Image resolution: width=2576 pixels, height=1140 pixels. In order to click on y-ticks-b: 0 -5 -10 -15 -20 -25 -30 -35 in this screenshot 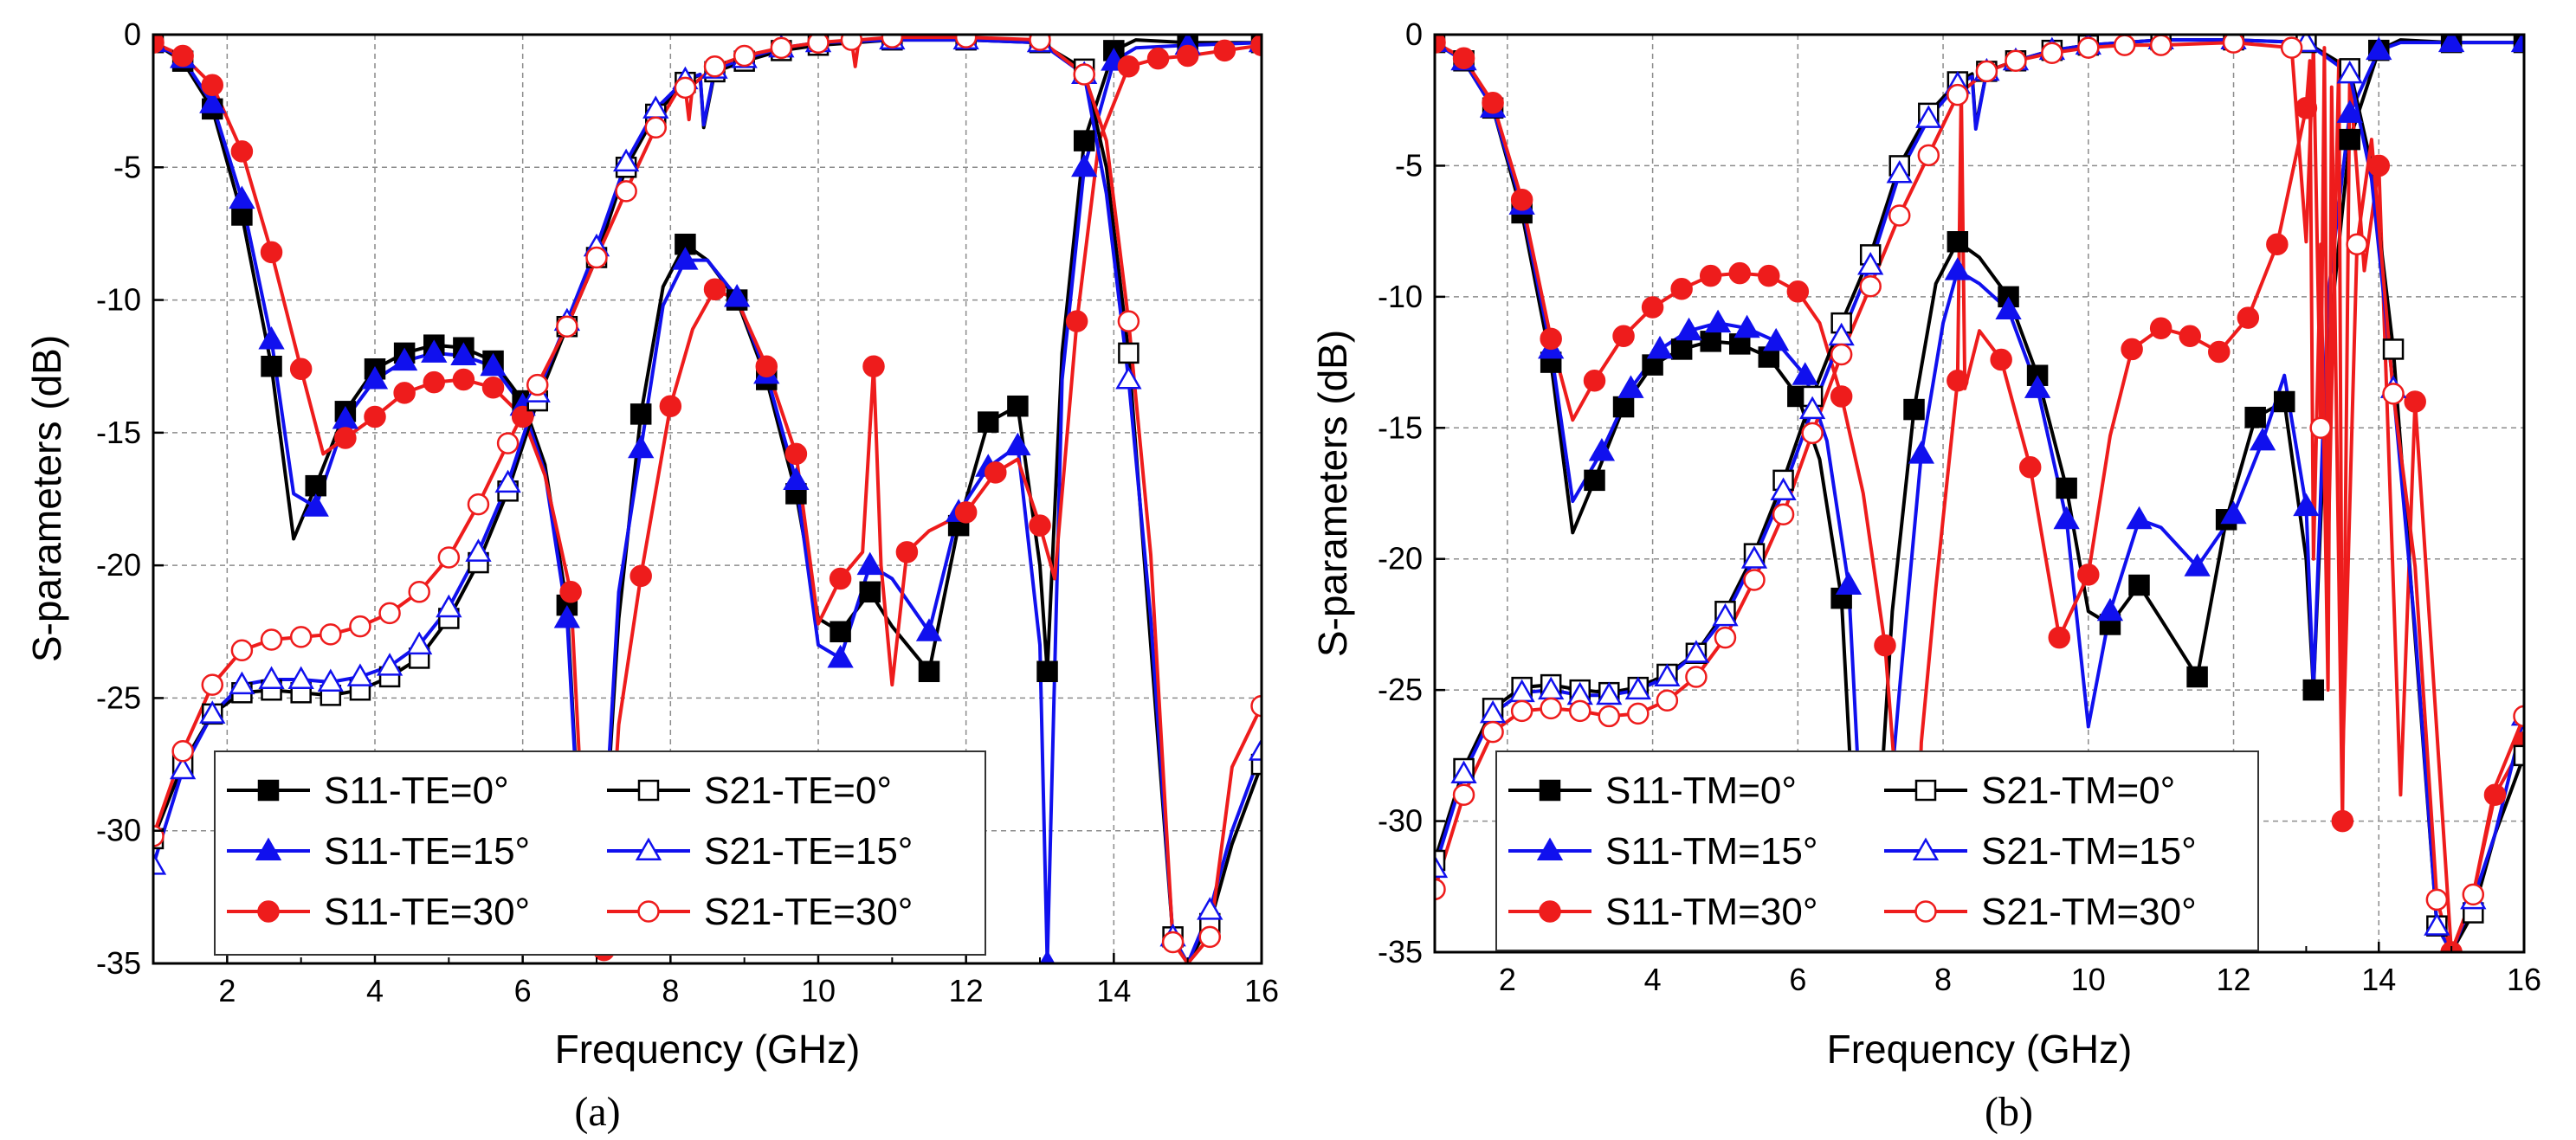, I will do `click(1412, 492)`.